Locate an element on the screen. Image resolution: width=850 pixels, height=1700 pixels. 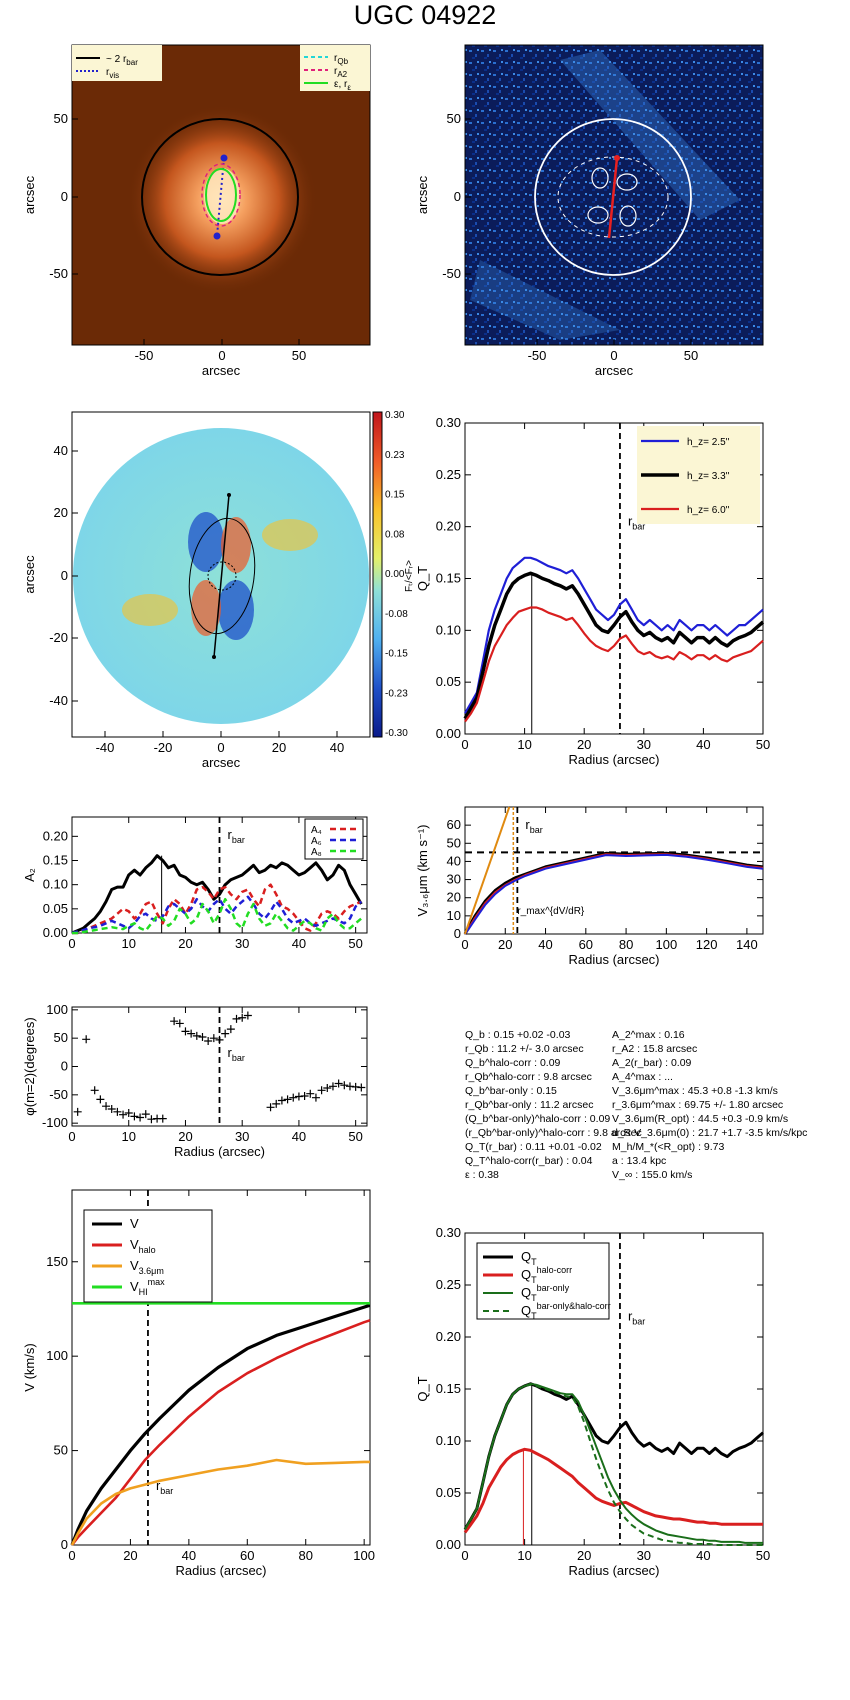
y-tick-label: 0.25 is located at coordinates (448, 1284).